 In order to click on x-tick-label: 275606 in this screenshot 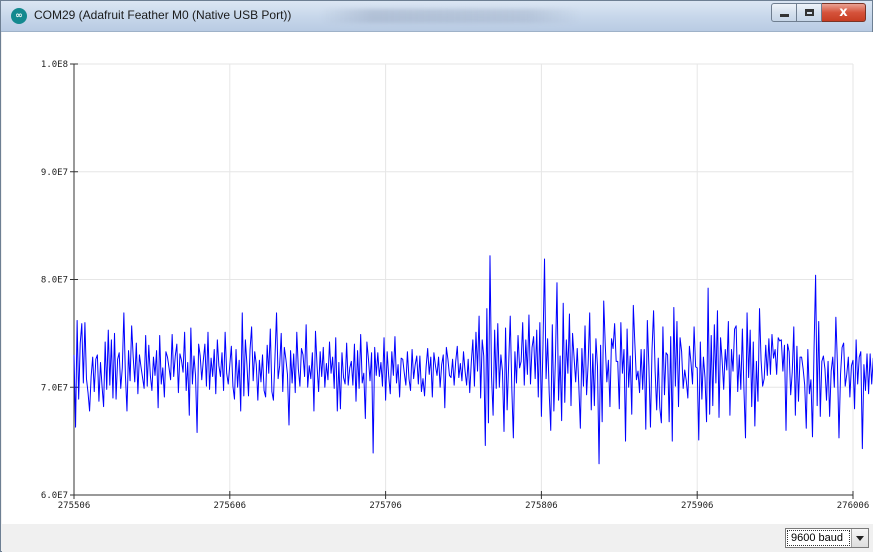, I will do `click(230, 506)`.